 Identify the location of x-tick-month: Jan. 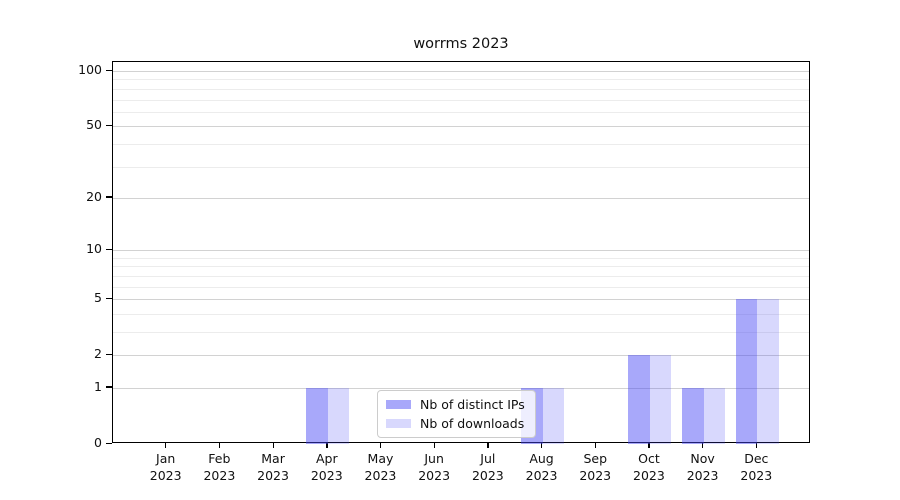
(166, 458).